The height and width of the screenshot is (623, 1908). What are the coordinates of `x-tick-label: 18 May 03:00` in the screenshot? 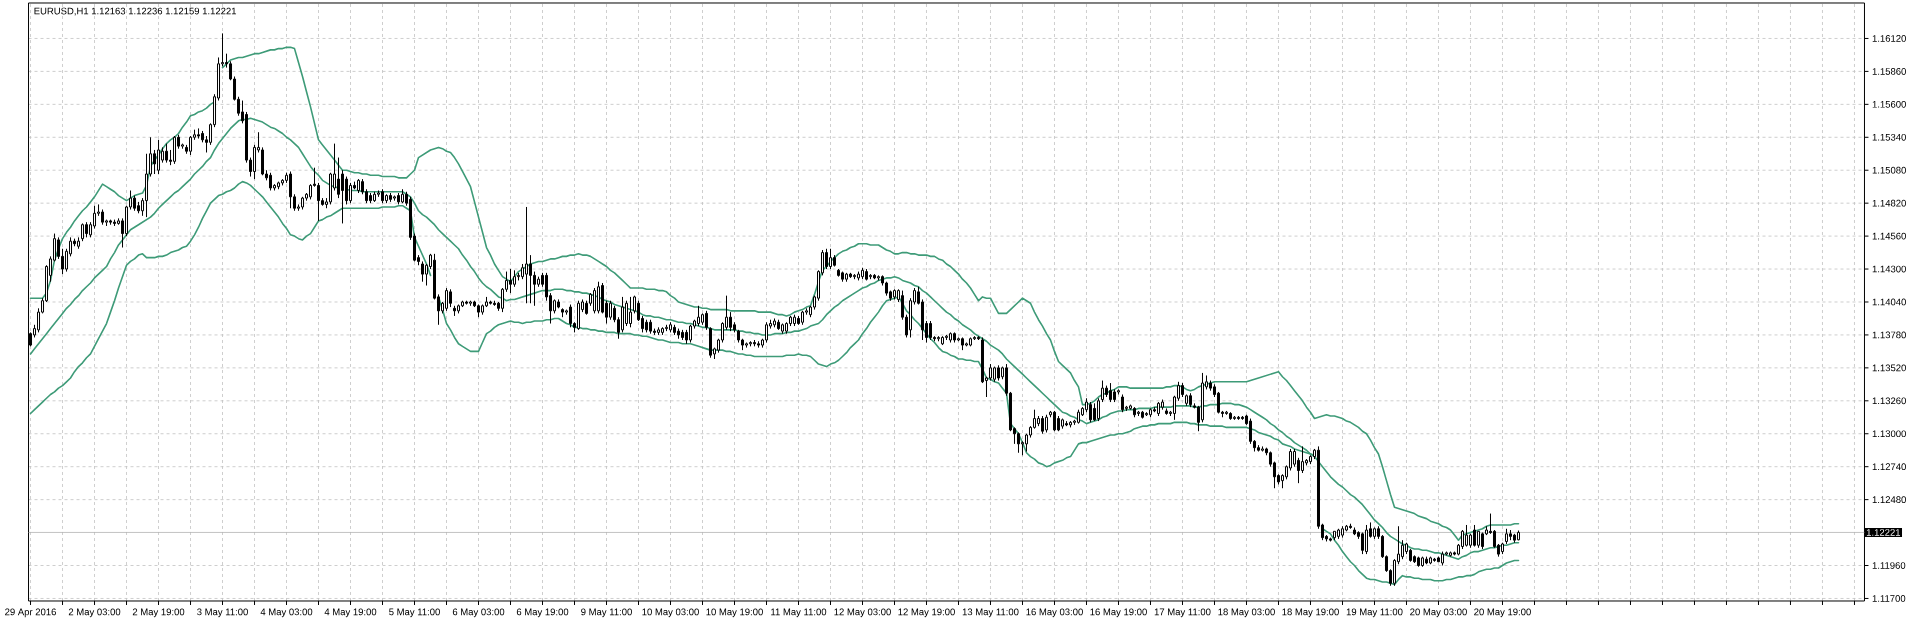 It's located at (1246, 613).